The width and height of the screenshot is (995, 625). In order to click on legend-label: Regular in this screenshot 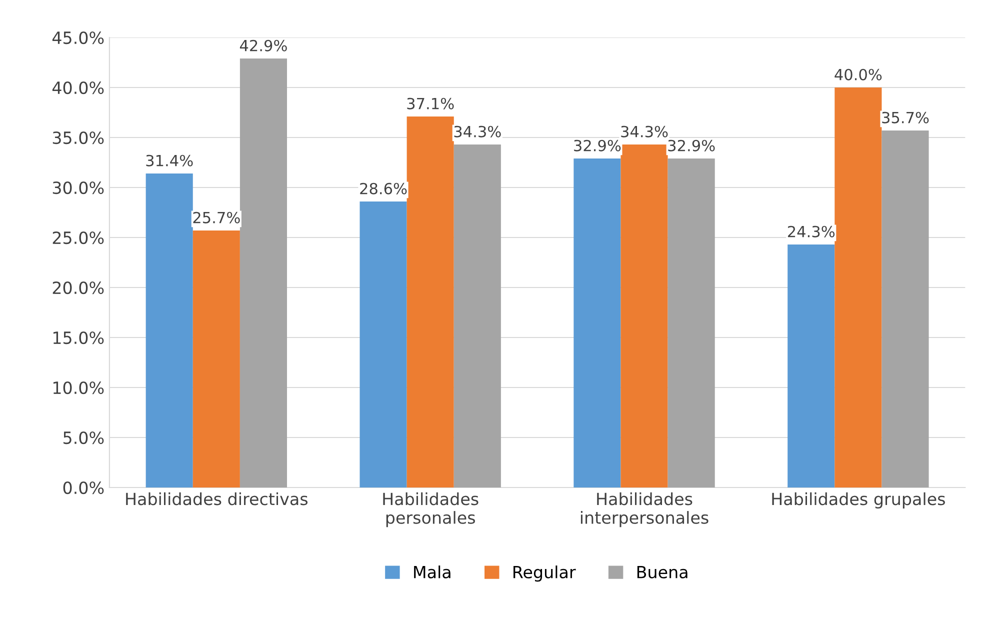, I will do `click(545, 574)`.